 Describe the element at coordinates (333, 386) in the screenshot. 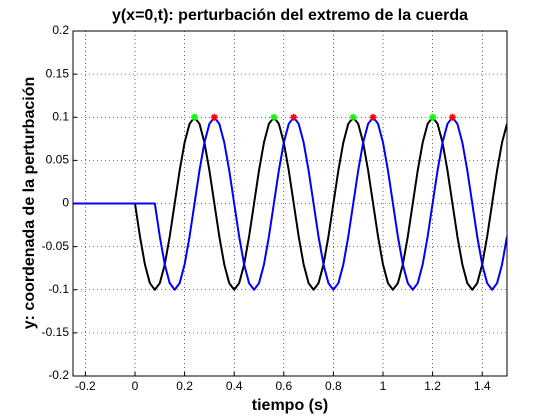

I see `x-tick-label: 0.8` at that location.